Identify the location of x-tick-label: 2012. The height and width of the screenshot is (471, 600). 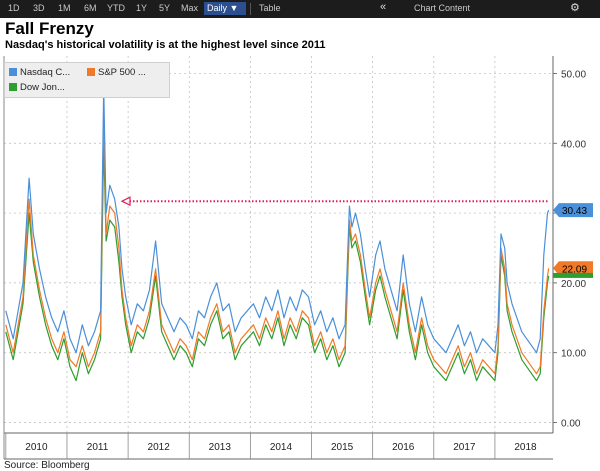
(159, 447).